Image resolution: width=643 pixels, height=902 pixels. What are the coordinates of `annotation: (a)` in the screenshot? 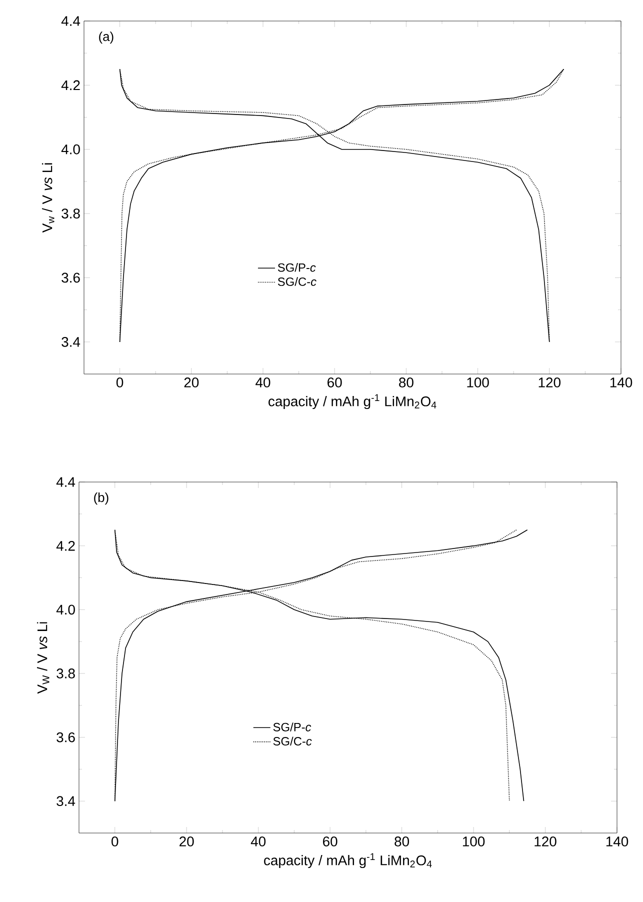 It's located at (106, 38).